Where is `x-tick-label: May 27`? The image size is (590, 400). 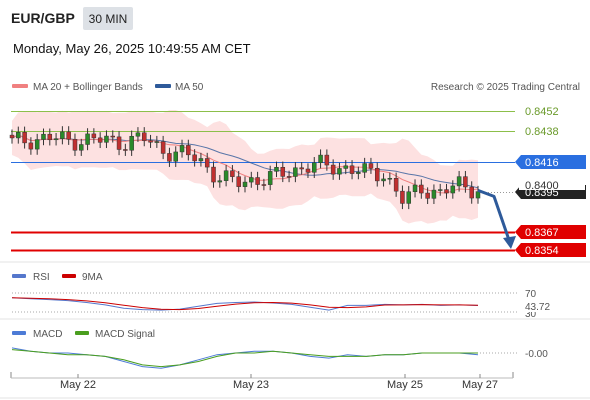
x-tick-label: May 27 is located at coordinates (480, 385).